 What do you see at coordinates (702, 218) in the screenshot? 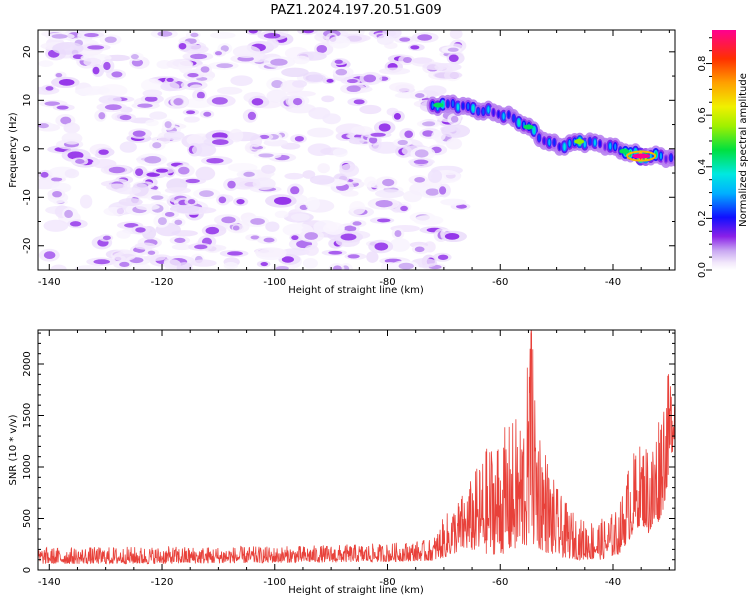
I see `colorbar-tick-label: 0.2` at bounding box center [702, 218].